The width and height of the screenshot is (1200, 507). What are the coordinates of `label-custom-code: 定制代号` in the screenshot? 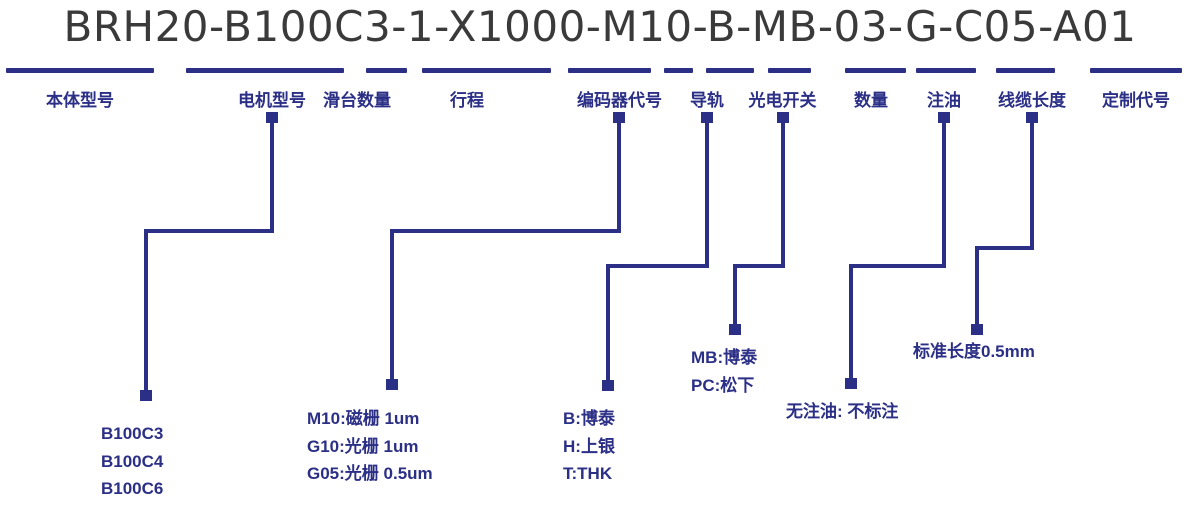 It's located at (1136, 100).